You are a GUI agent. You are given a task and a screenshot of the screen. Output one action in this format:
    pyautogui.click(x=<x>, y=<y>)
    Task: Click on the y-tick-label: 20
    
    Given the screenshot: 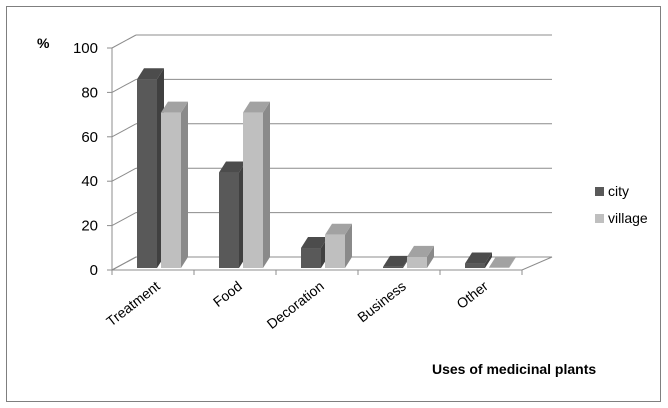 What is the action you would take?
    pyautogui.click(x=89, y=226)
    